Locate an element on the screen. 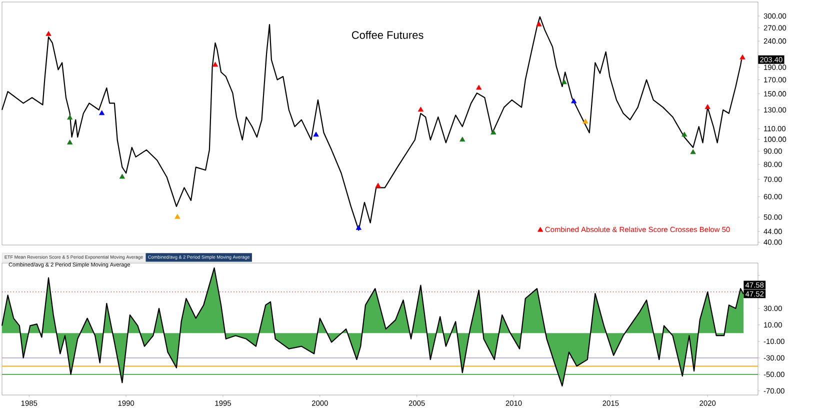 This screenshot has width=817, height=414. text: Coffee Futures is located at coordinates (388, 34).